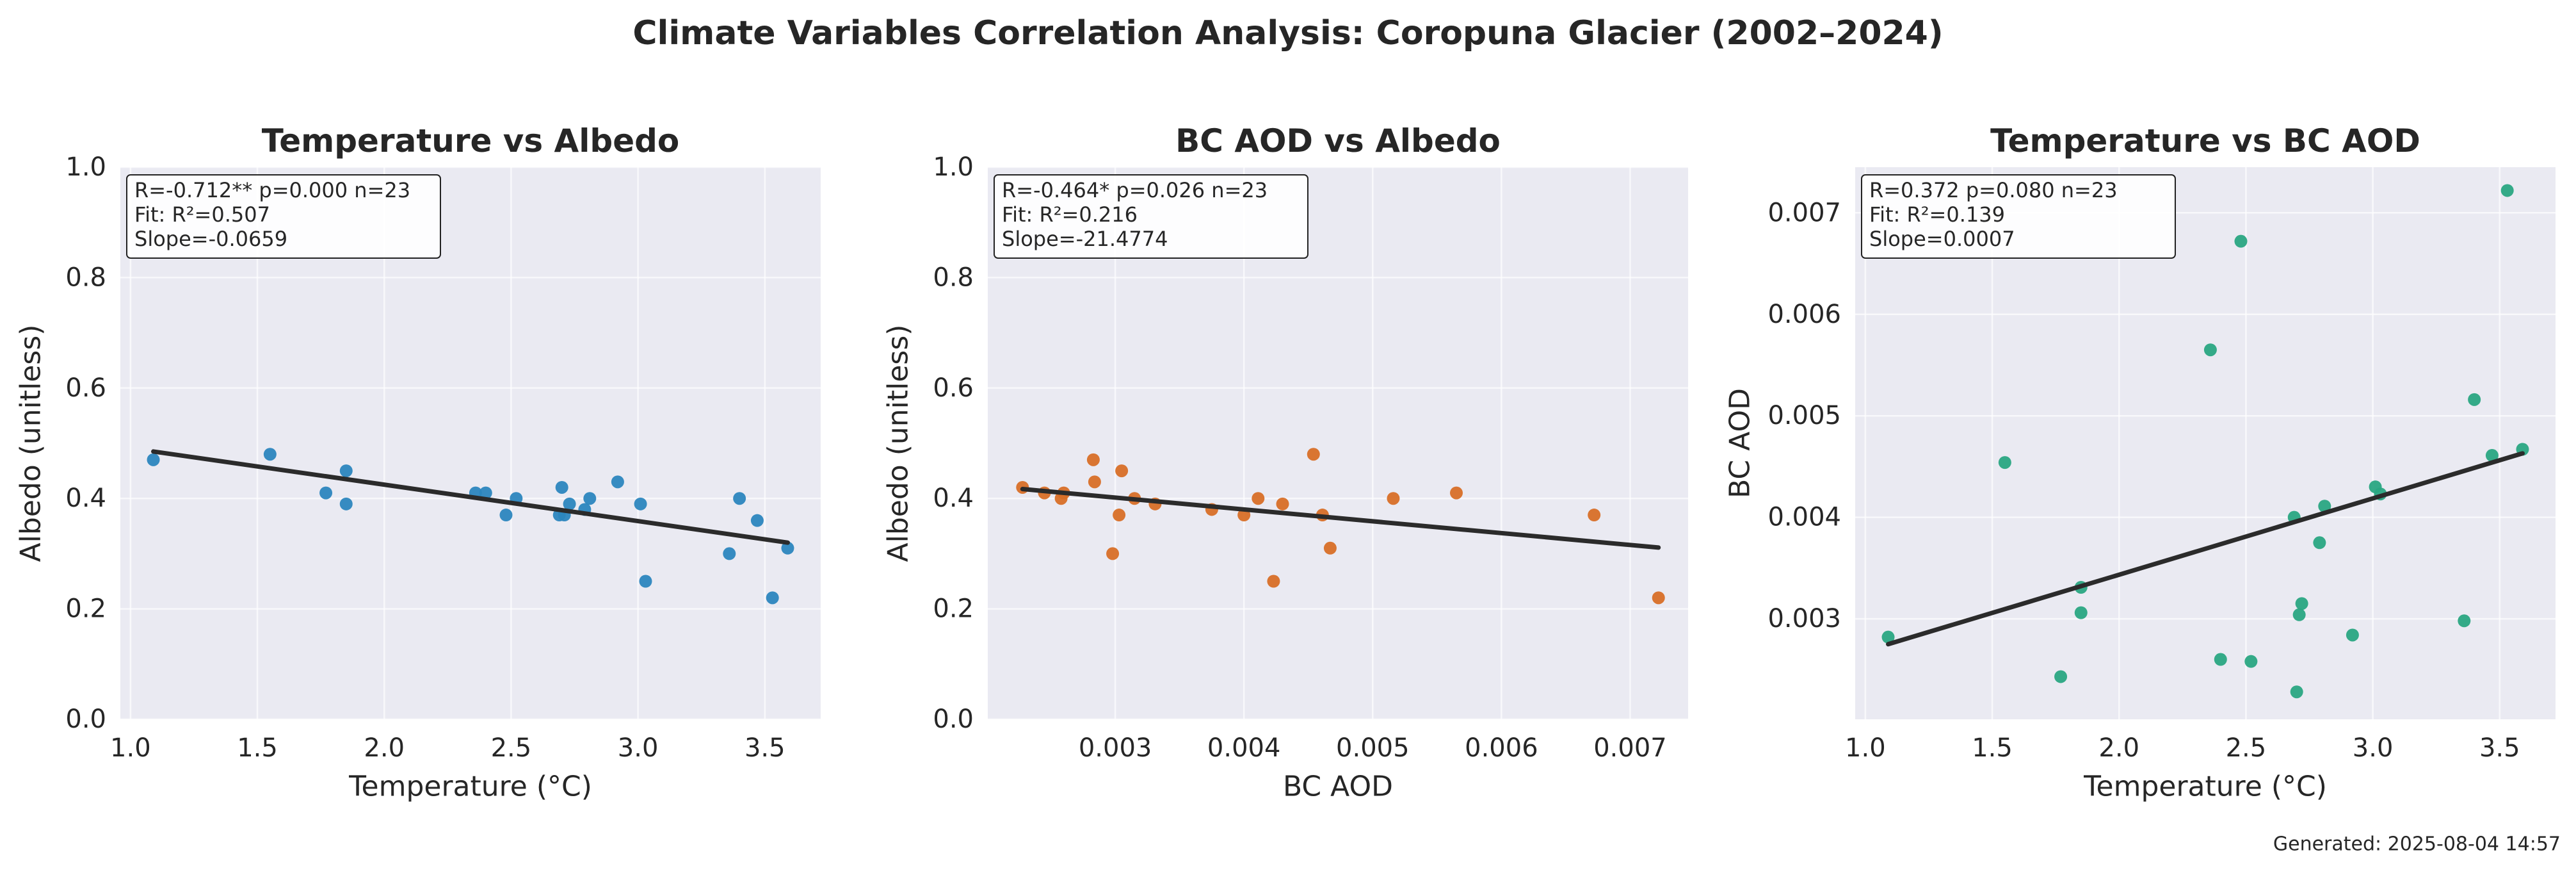 The height and width of the screenshot is (873, 2576). Describe the element at coordinates (1804, 416) in the screenshot. I see `y-tick-label: 0.005` at that location.